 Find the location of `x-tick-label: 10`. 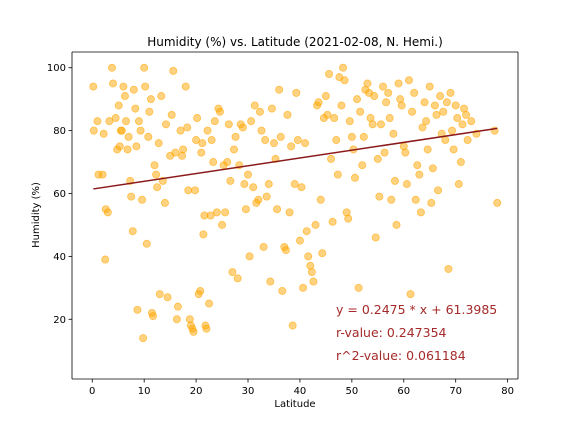

x-tick-label: 10 is located at coordinates (144, 391).